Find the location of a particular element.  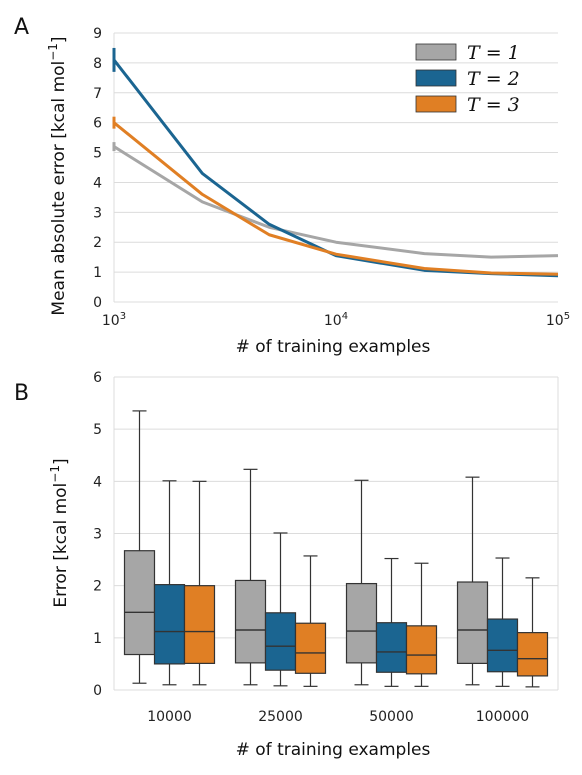

panel-a-x-tick-label: 10³ is located at coordinates (114, 320).